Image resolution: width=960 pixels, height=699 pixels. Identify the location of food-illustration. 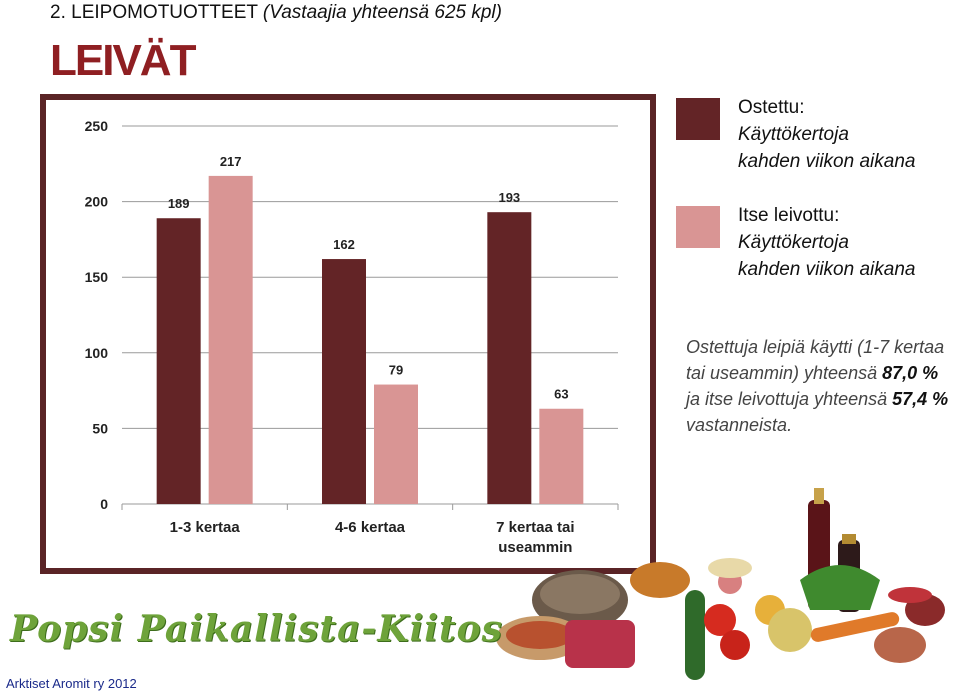
(720, 584).